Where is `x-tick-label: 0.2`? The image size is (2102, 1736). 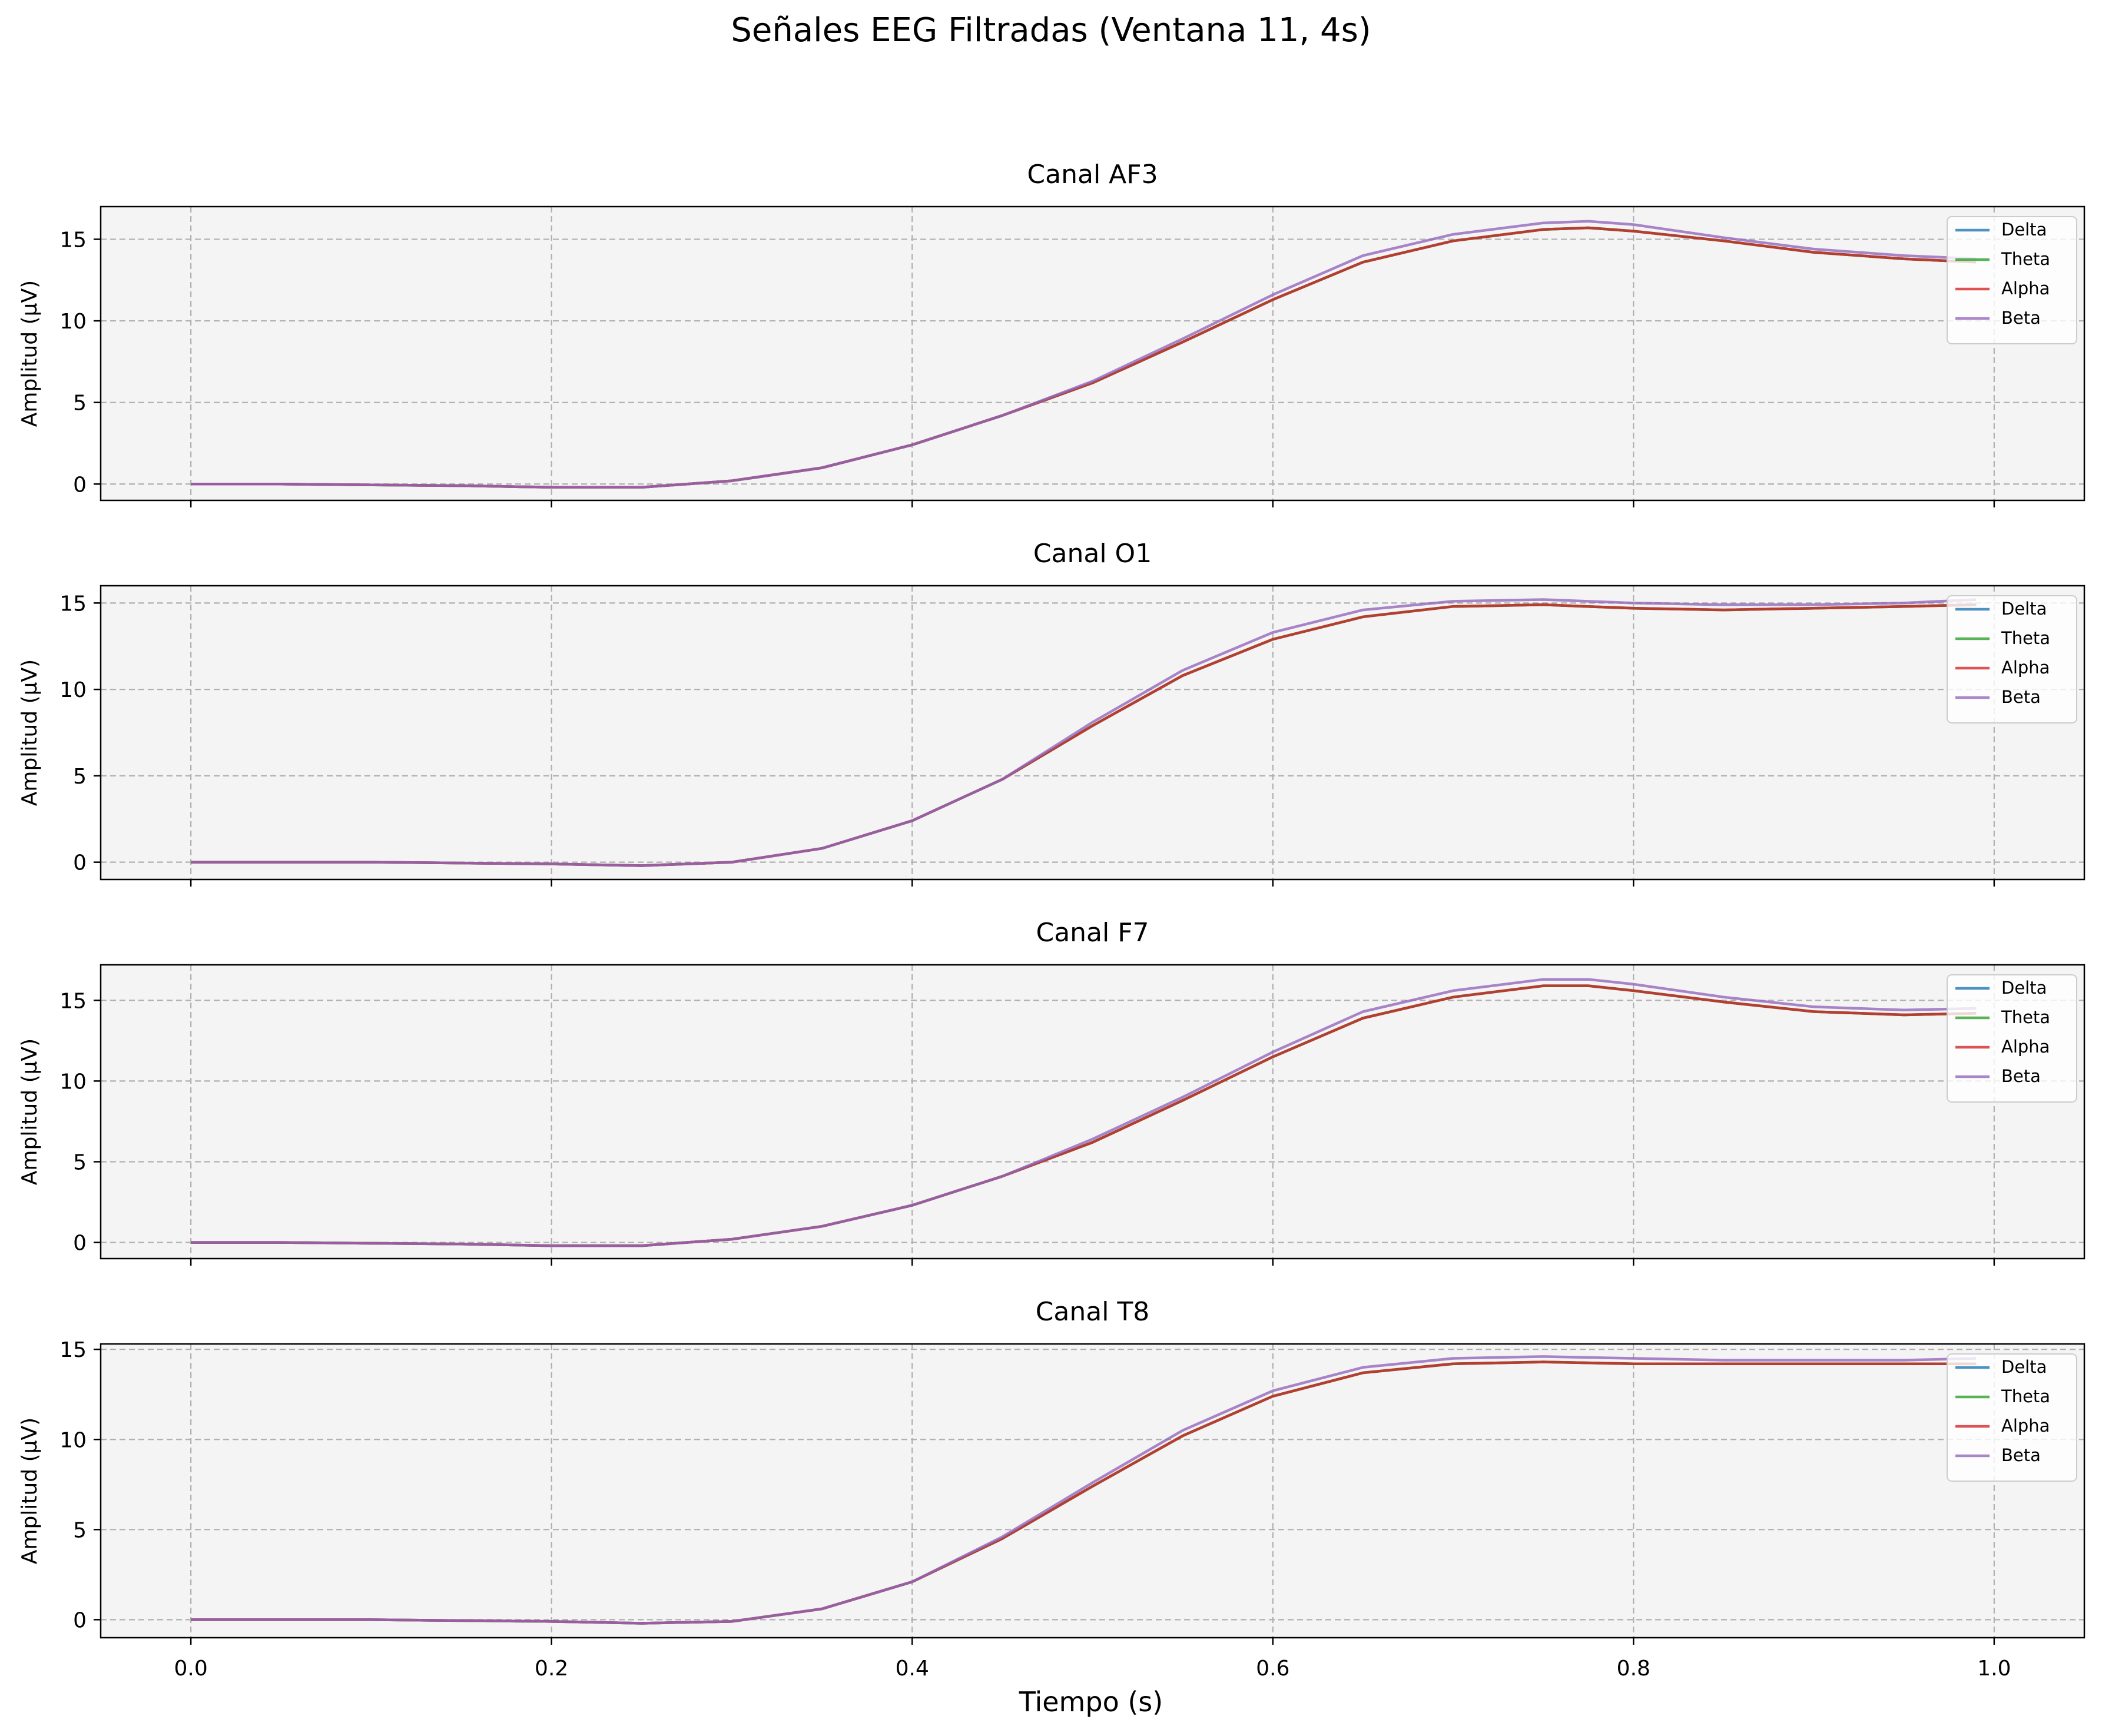 x-tick-label: 0.2 is located at coordinates (551, 1669).